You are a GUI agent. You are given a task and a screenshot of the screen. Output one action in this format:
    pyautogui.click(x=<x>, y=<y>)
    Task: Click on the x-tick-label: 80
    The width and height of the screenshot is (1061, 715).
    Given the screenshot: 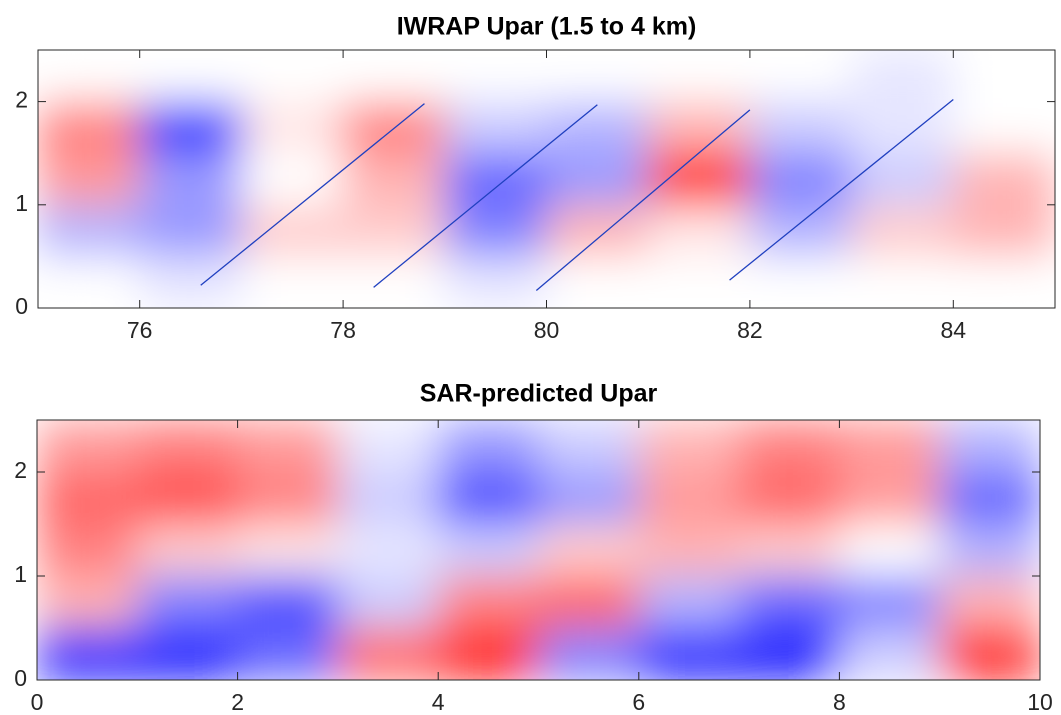 What is the action you would take?
    pyautogui.click(x=547, y=330)
    